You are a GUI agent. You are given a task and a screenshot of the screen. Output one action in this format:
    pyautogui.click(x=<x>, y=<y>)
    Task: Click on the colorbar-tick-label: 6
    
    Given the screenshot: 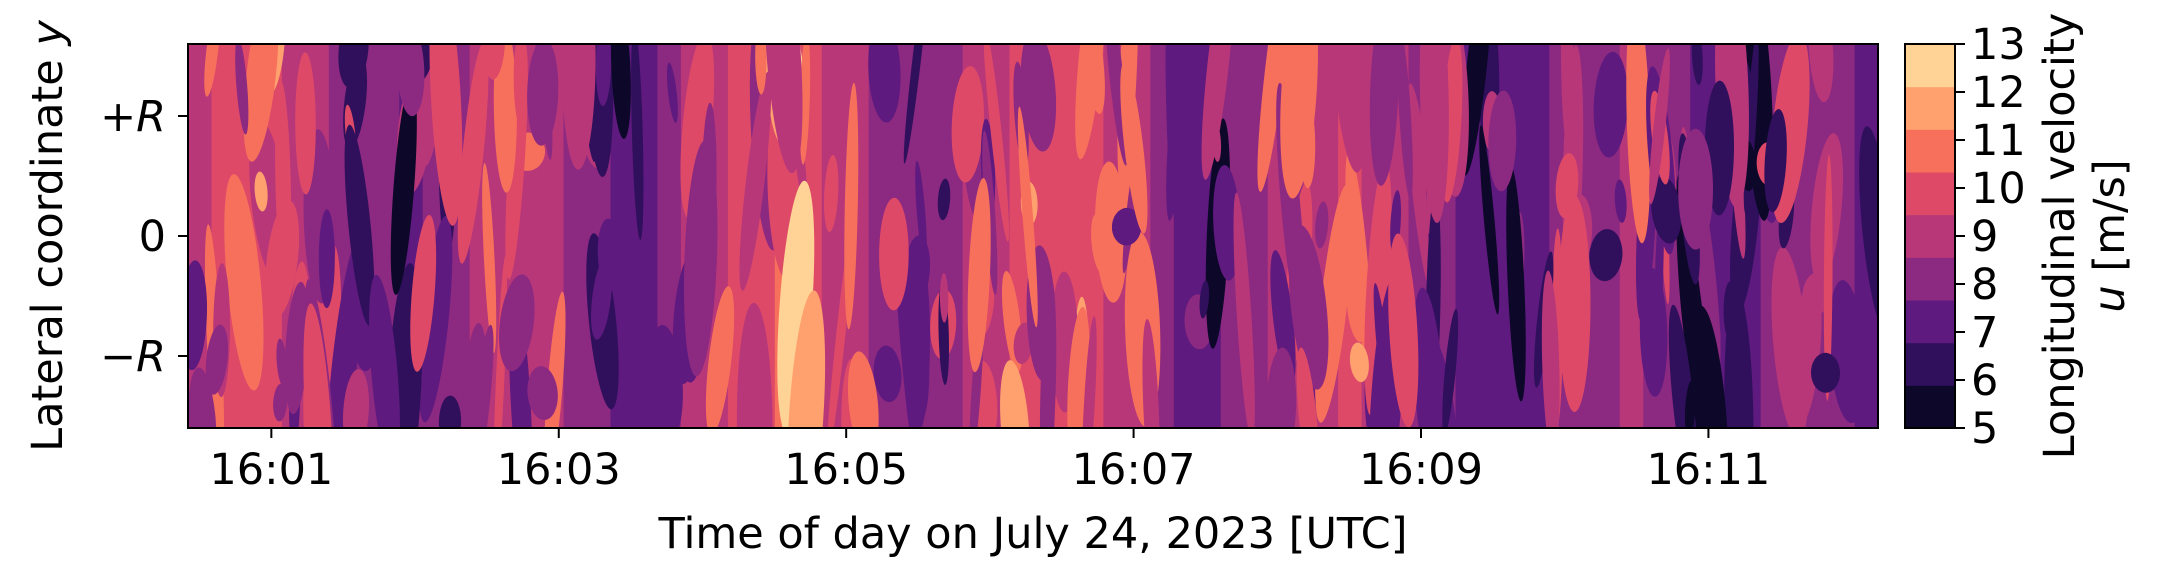 What is the action you would take?
    pyautogui.click(x=1984, y=381)
    